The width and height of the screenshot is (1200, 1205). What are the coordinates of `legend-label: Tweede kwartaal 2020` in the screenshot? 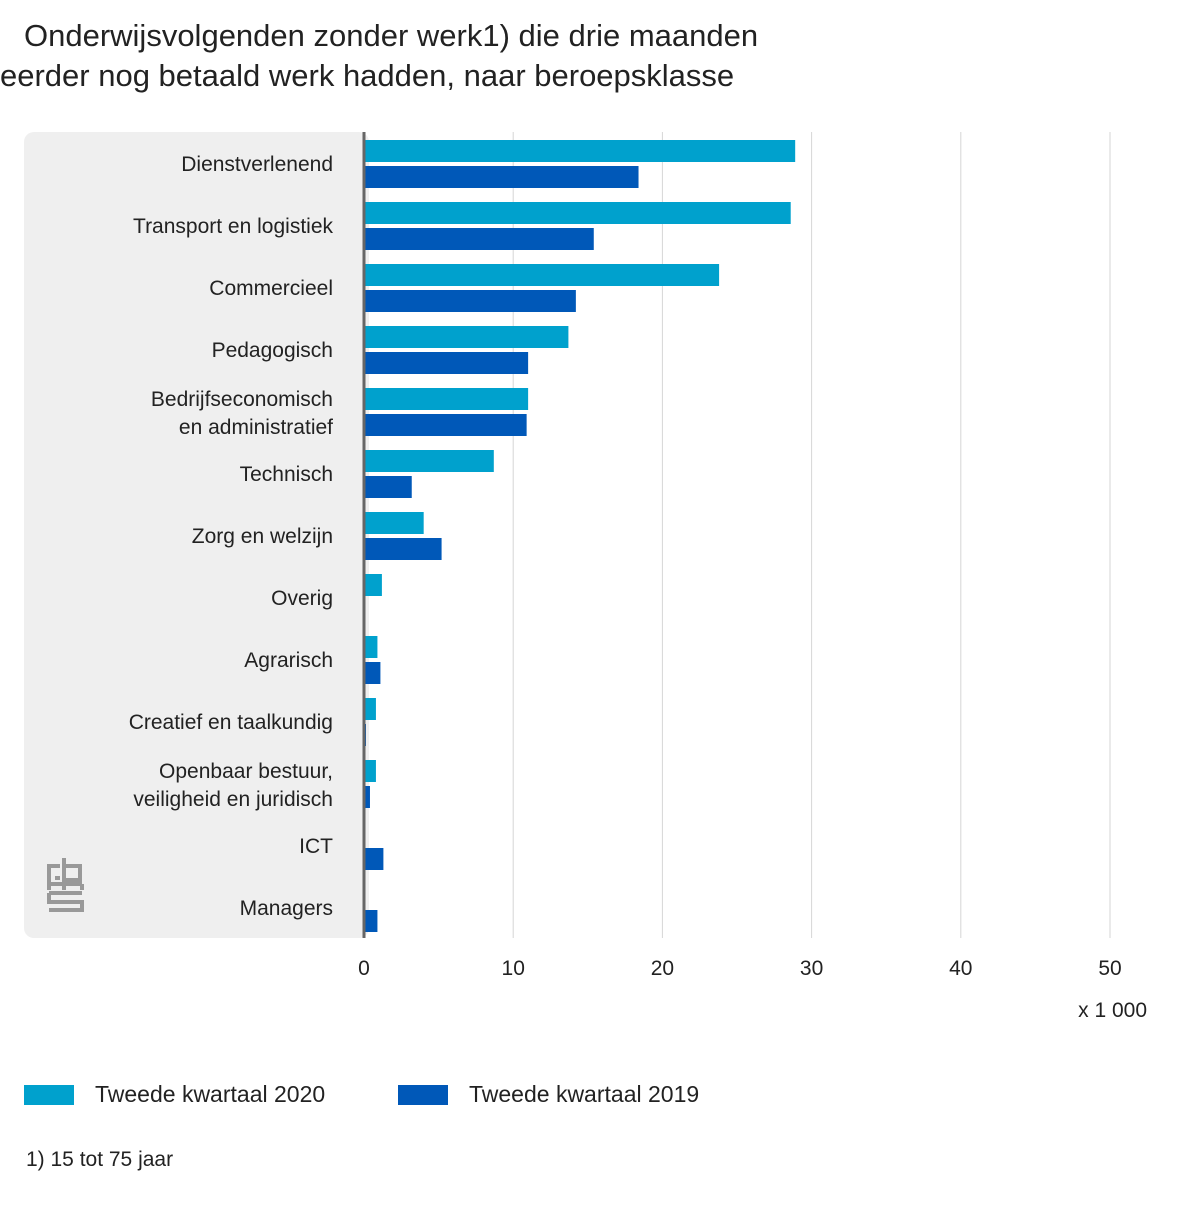 It's located at (210, 1094).